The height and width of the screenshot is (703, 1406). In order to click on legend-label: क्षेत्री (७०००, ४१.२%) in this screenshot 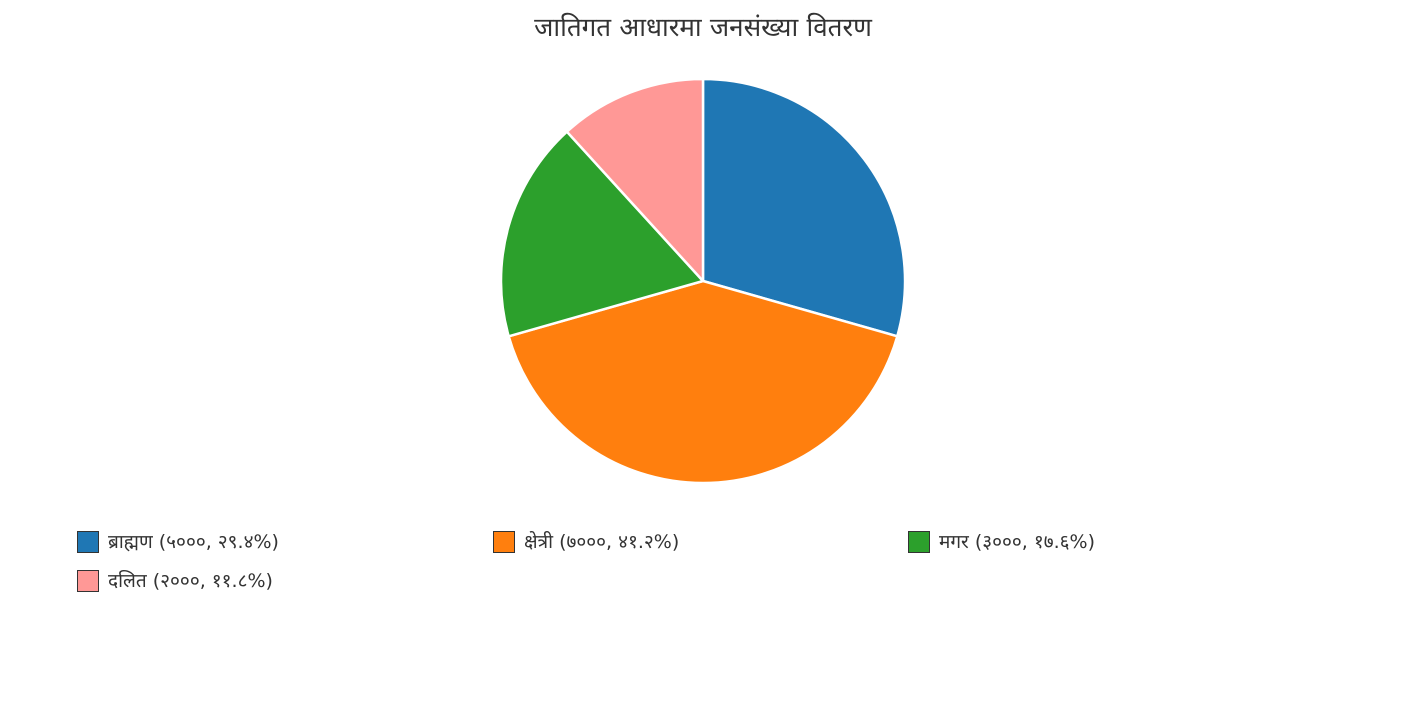, I will do `click(602, 542)`.